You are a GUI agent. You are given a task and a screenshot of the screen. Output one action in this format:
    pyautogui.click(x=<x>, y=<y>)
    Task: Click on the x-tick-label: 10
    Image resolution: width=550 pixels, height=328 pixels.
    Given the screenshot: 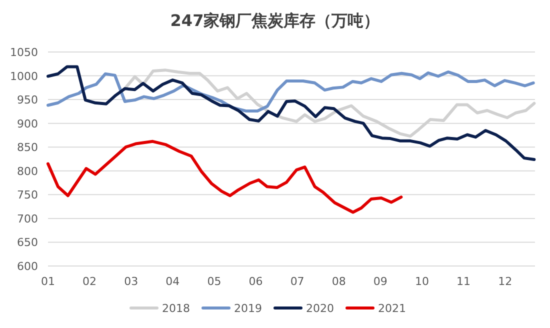 What is the action you would take?
    pyautogui.click(x=421, y=281)
    